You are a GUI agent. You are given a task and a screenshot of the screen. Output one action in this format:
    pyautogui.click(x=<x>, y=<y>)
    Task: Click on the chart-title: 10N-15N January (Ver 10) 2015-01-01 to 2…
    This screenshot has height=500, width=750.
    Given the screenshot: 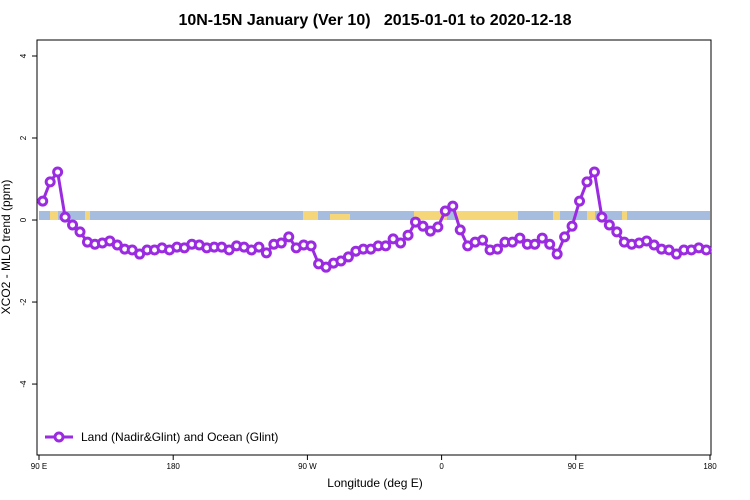 What is the action you would take?
    pyautogui.click(x=374, y=20)
    